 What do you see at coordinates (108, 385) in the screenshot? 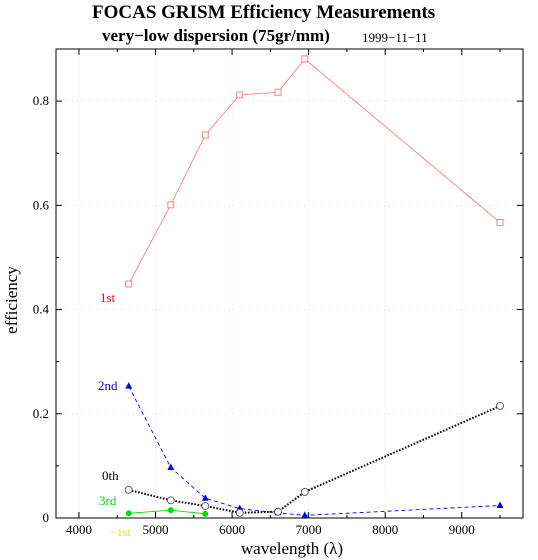
I see `series-label-2nd: 2nd` at bounding box center [108, 385].